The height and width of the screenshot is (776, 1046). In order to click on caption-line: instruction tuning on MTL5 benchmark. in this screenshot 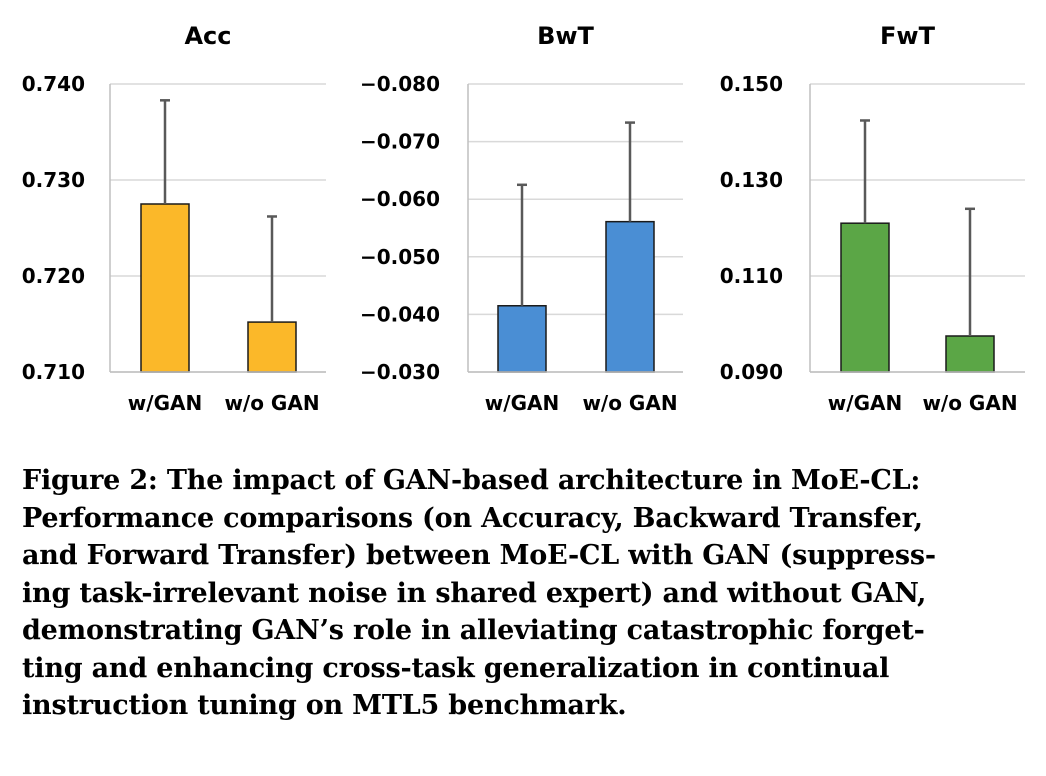, I will do `click(324, 705)`.